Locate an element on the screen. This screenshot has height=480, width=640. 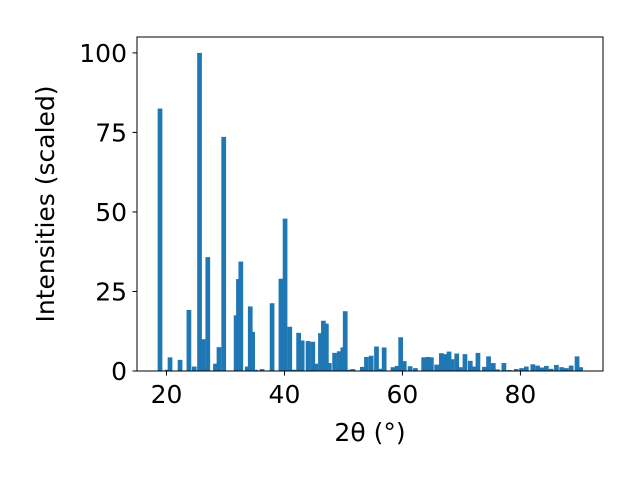
x-axis-label: 2θ (°) is located at coordinates (369, 432).